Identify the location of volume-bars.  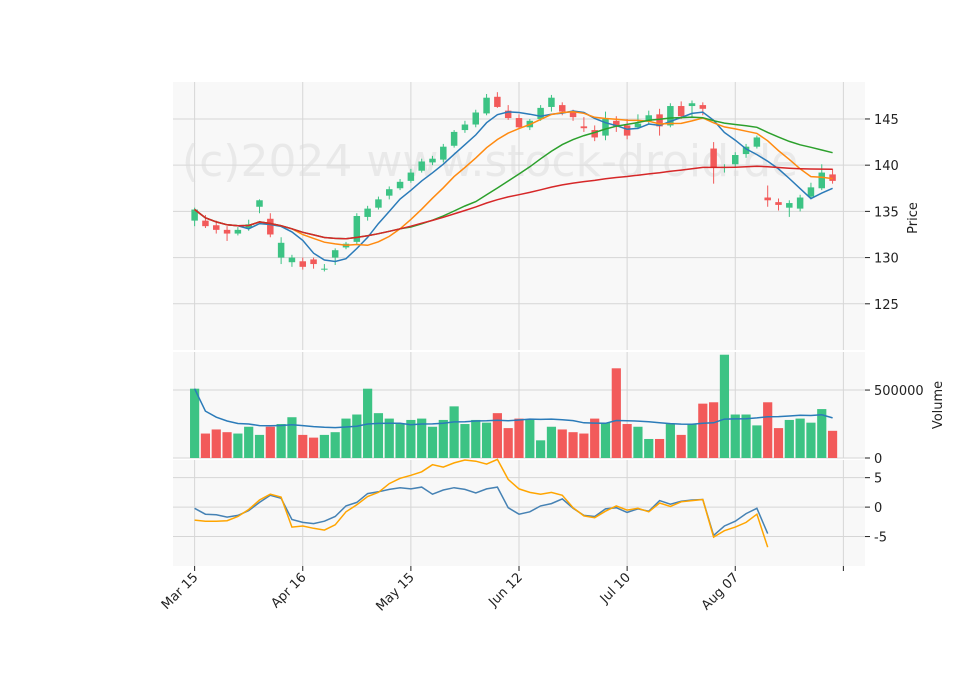
(514, 406).